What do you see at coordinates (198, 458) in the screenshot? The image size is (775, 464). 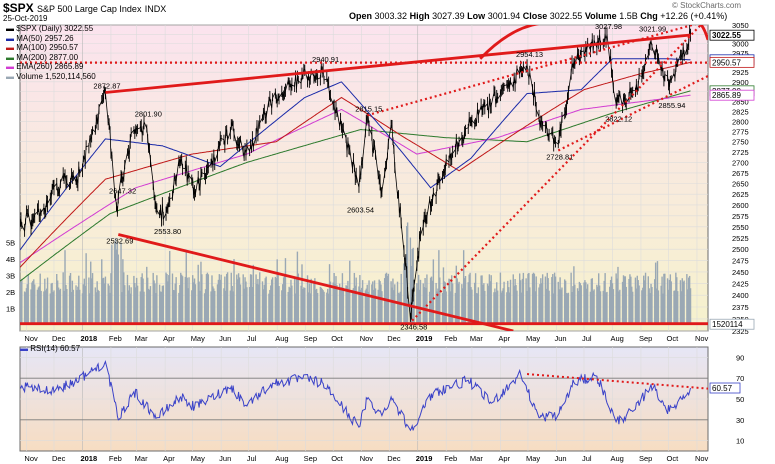 I see `rsi-x-tick-label: May` at bounding box center [198, 458].